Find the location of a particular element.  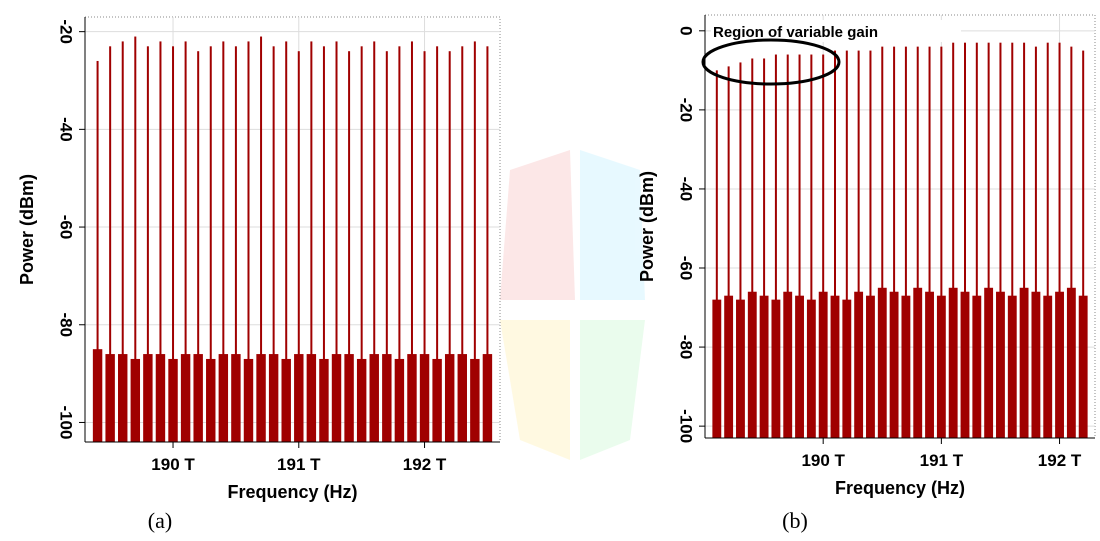

watermark is located at coordinates (572, 305).